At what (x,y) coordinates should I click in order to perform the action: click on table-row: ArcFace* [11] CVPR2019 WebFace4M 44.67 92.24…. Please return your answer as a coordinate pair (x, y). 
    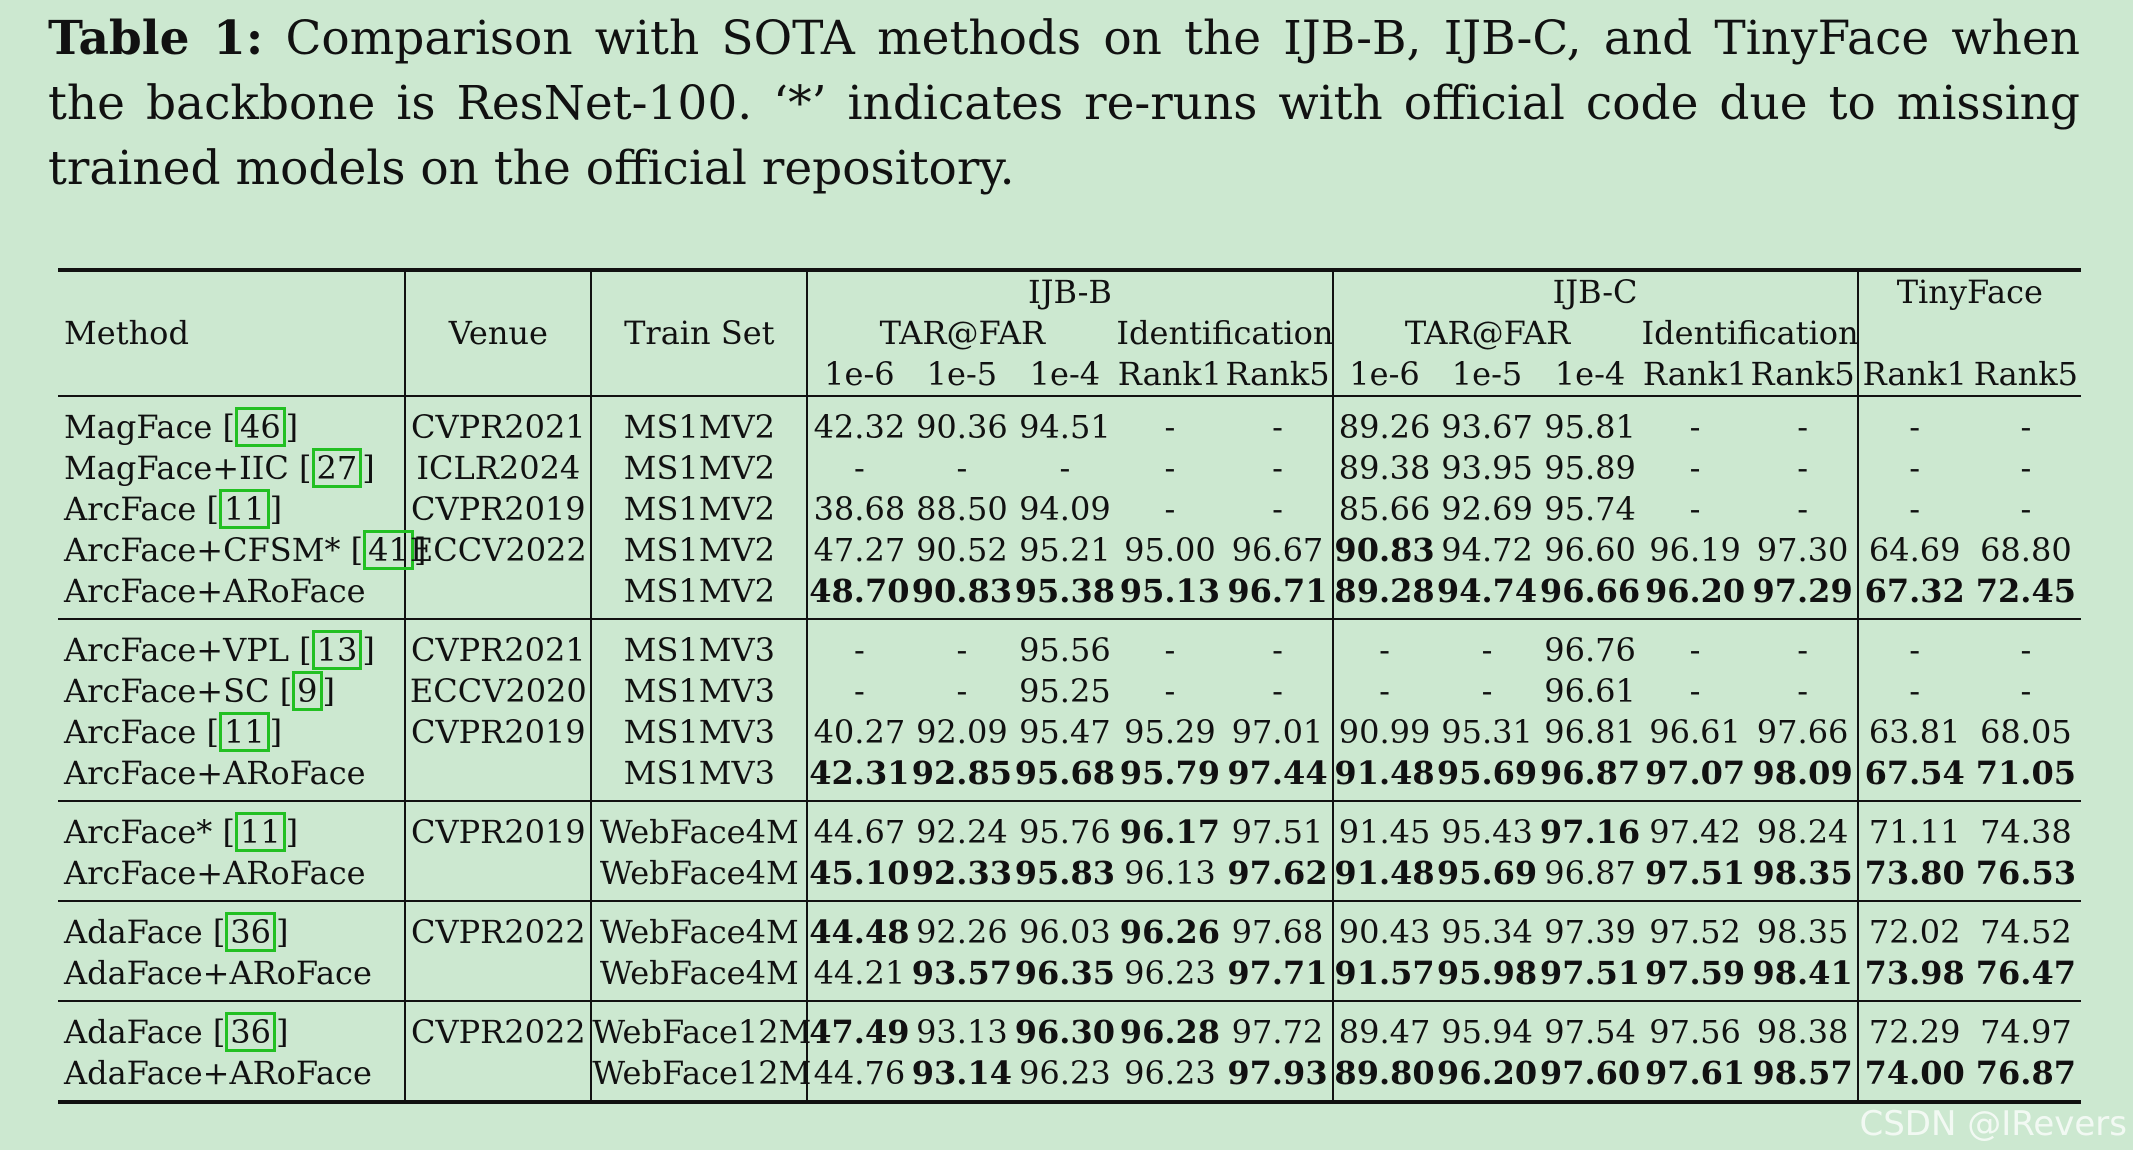
    Looking at the image, I should click on (1069, 827).